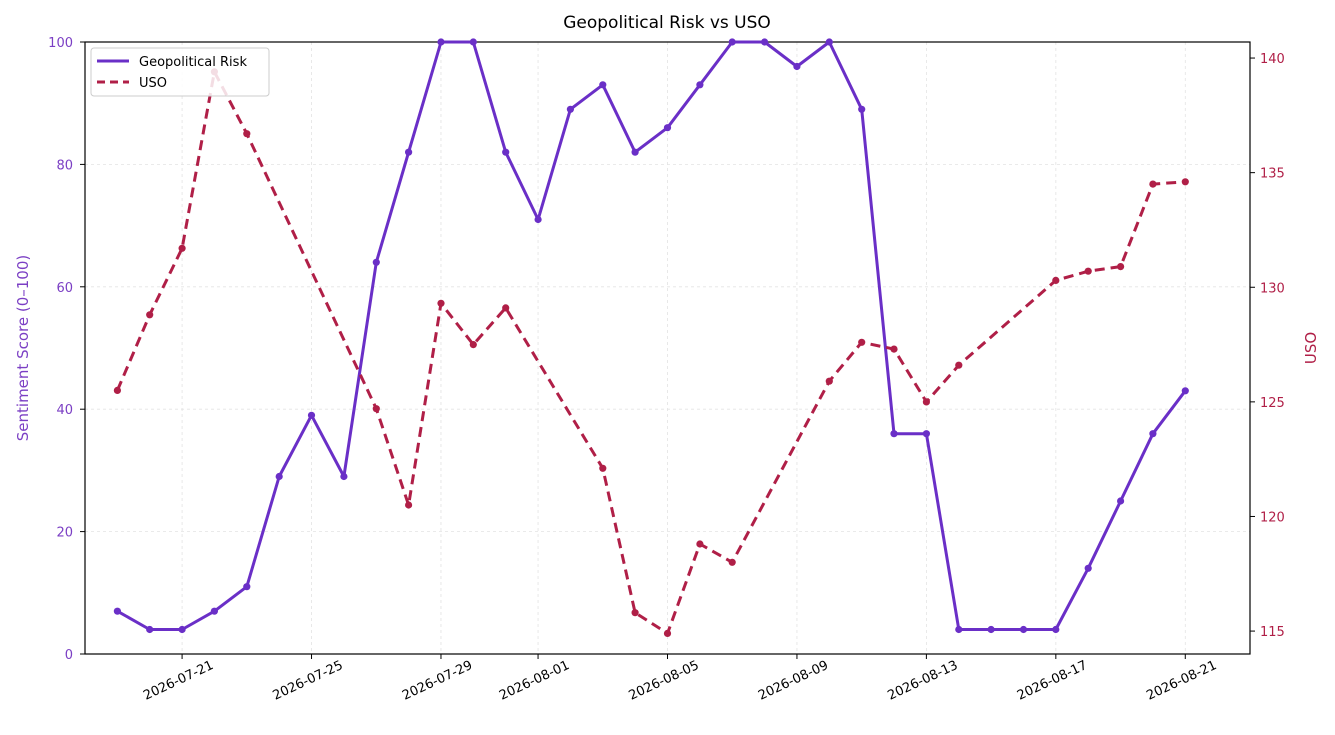 The width and height of the screenshot is (1335, 735). I want to click on y-right-tick-label: 125, so click(1272, 403).